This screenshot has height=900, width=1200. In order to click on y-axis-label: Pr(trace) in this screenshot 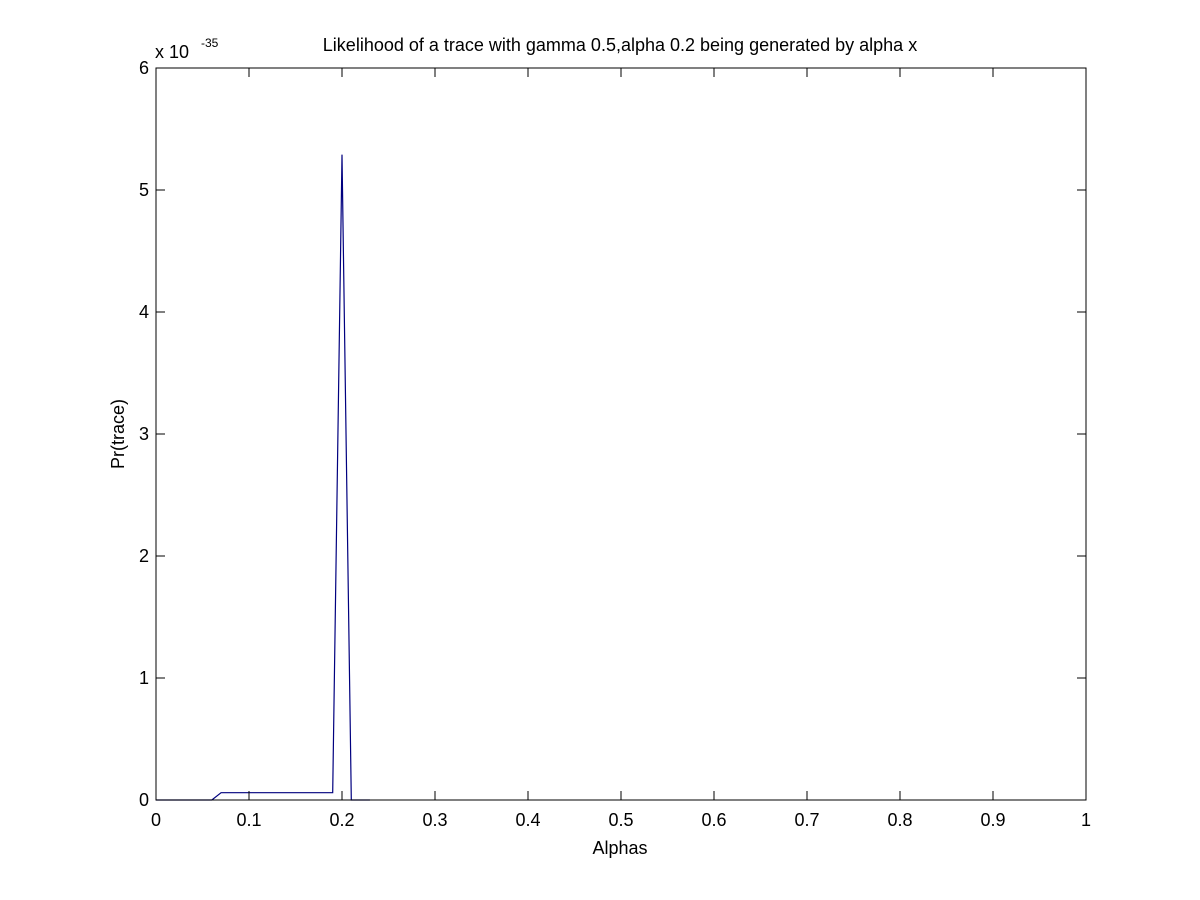, I will do `click(118, 434)`.